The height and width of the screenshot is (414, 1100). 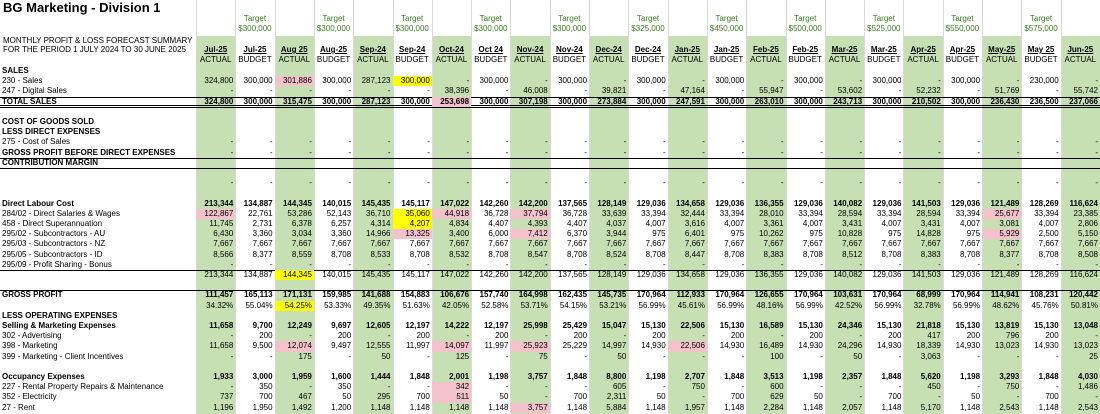 What do you see at coordinates (341, 346) in the screenshot?
I see `cell-value: 9,497` at bounding box center [341, 346].